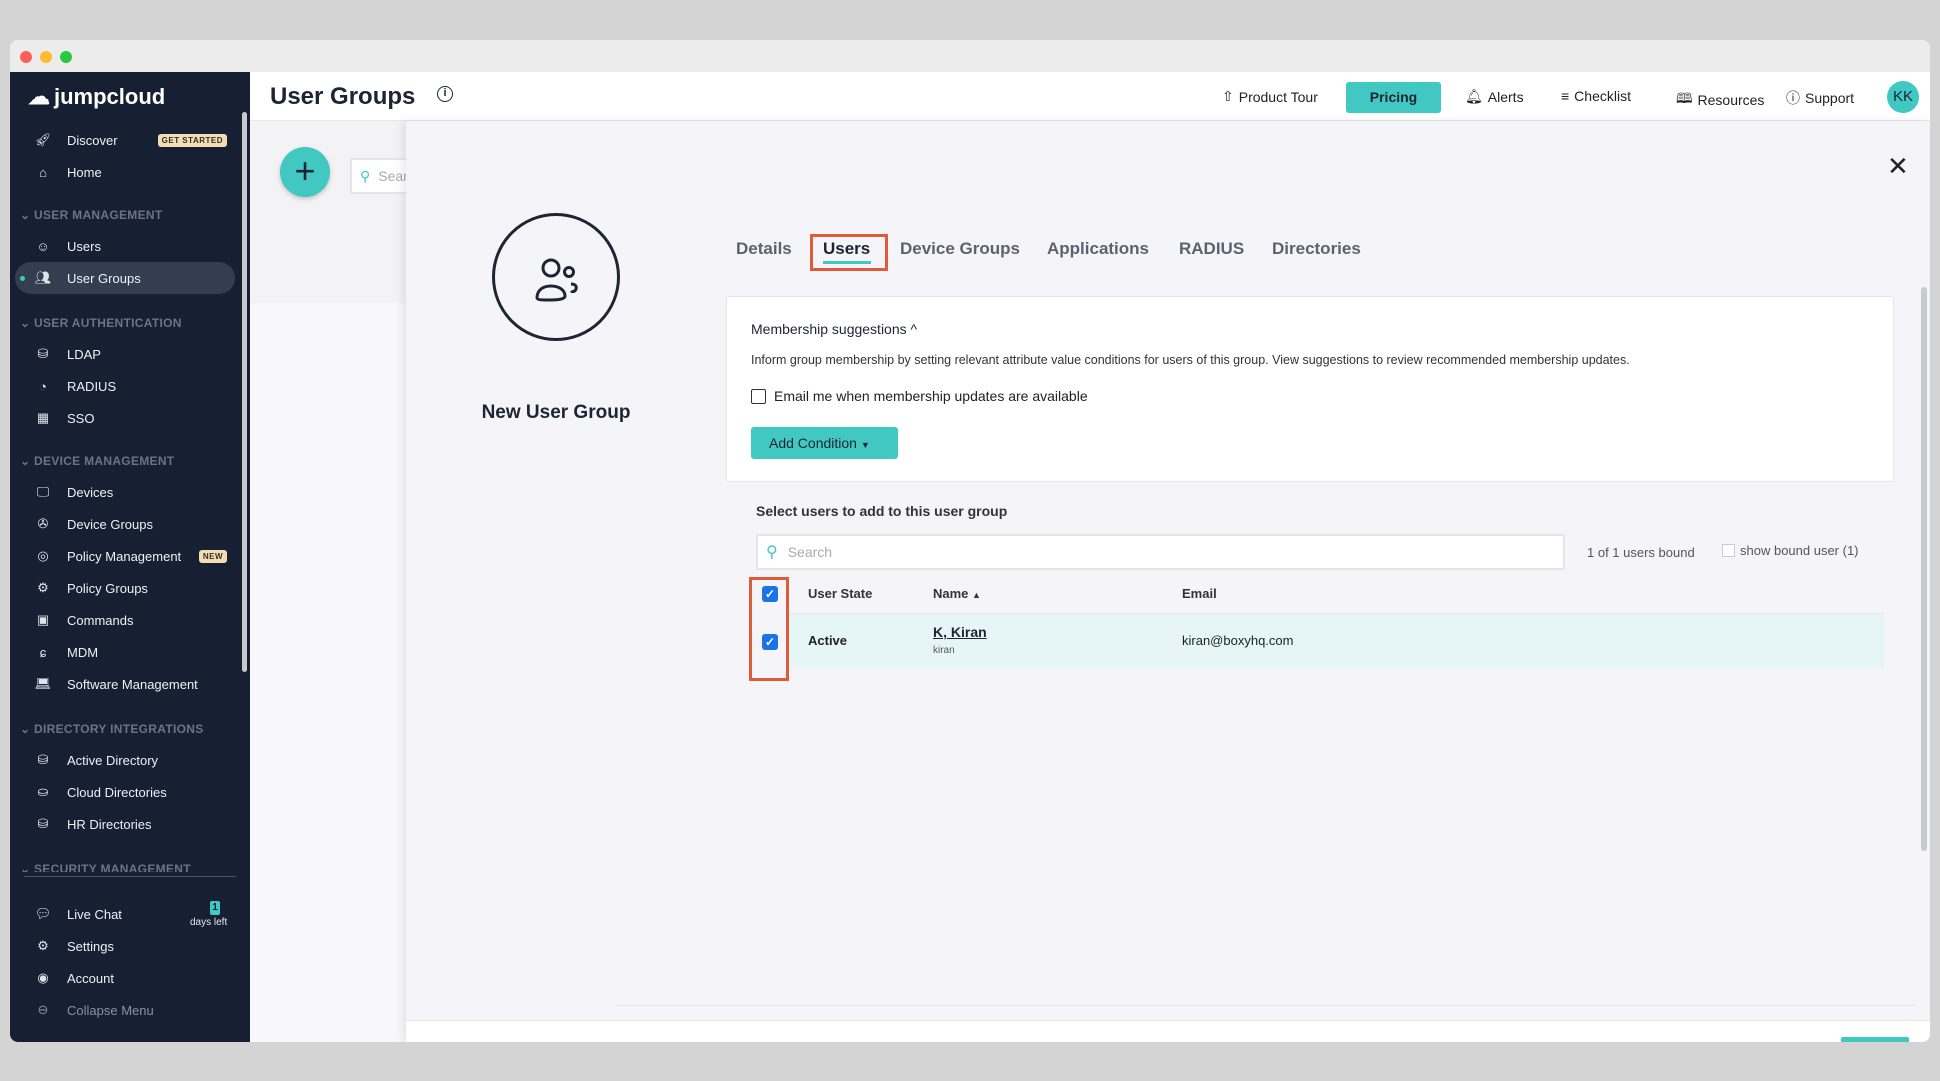 This screenshot has width=1940, height=1081. Describe the element at coordinates (1602, 96) in the screenshot. I see `link-label: Checklist` at that location.